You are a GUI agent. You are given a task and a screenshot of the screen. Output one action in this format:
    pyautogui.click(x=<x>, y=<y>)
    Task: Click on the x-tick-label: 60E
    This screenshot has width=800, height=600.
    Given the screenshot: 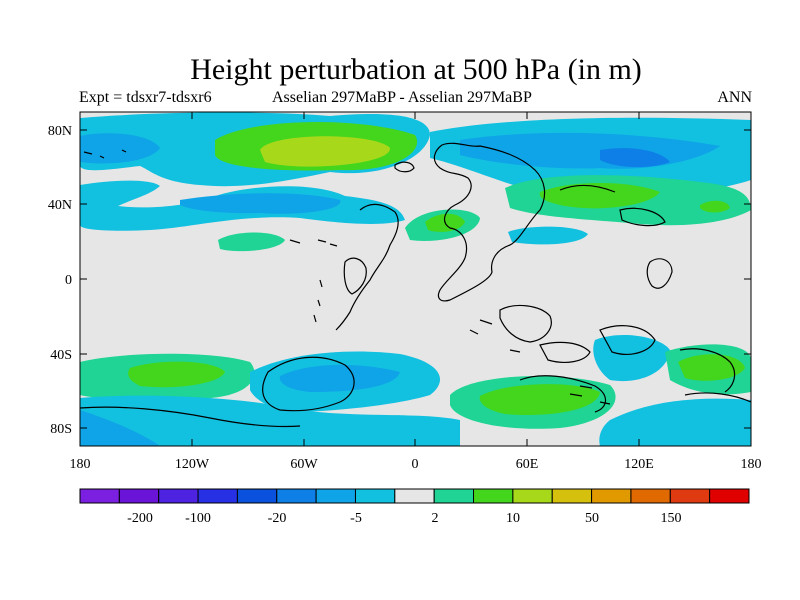 What is the action you would take?
    pyautogui.click(x=527, y=464)
    